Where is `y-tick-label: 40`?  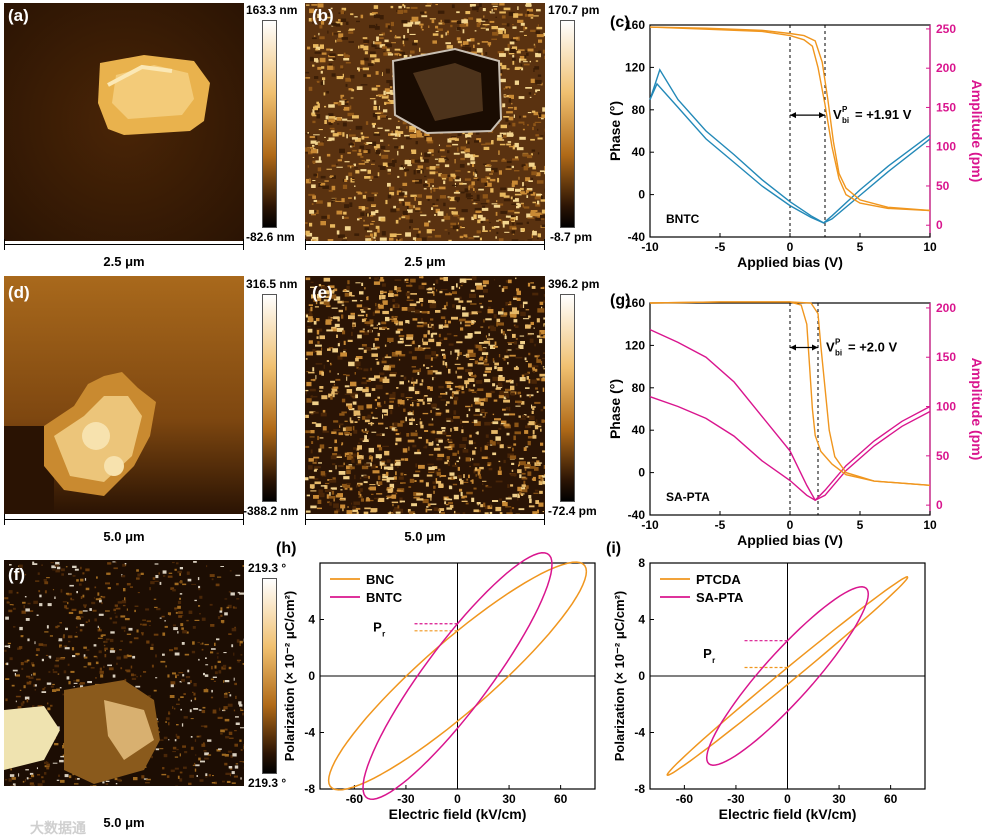
y-tick-label: 40 is located at coordinates (639, 430).